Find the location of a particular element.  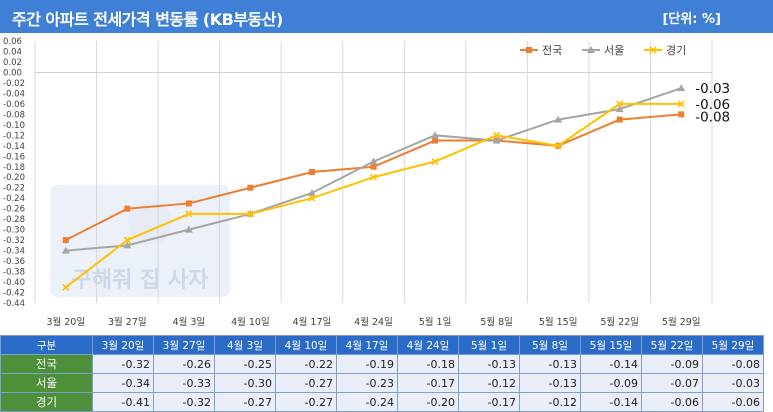

watermark-panel is located at coordinates (140, 241).